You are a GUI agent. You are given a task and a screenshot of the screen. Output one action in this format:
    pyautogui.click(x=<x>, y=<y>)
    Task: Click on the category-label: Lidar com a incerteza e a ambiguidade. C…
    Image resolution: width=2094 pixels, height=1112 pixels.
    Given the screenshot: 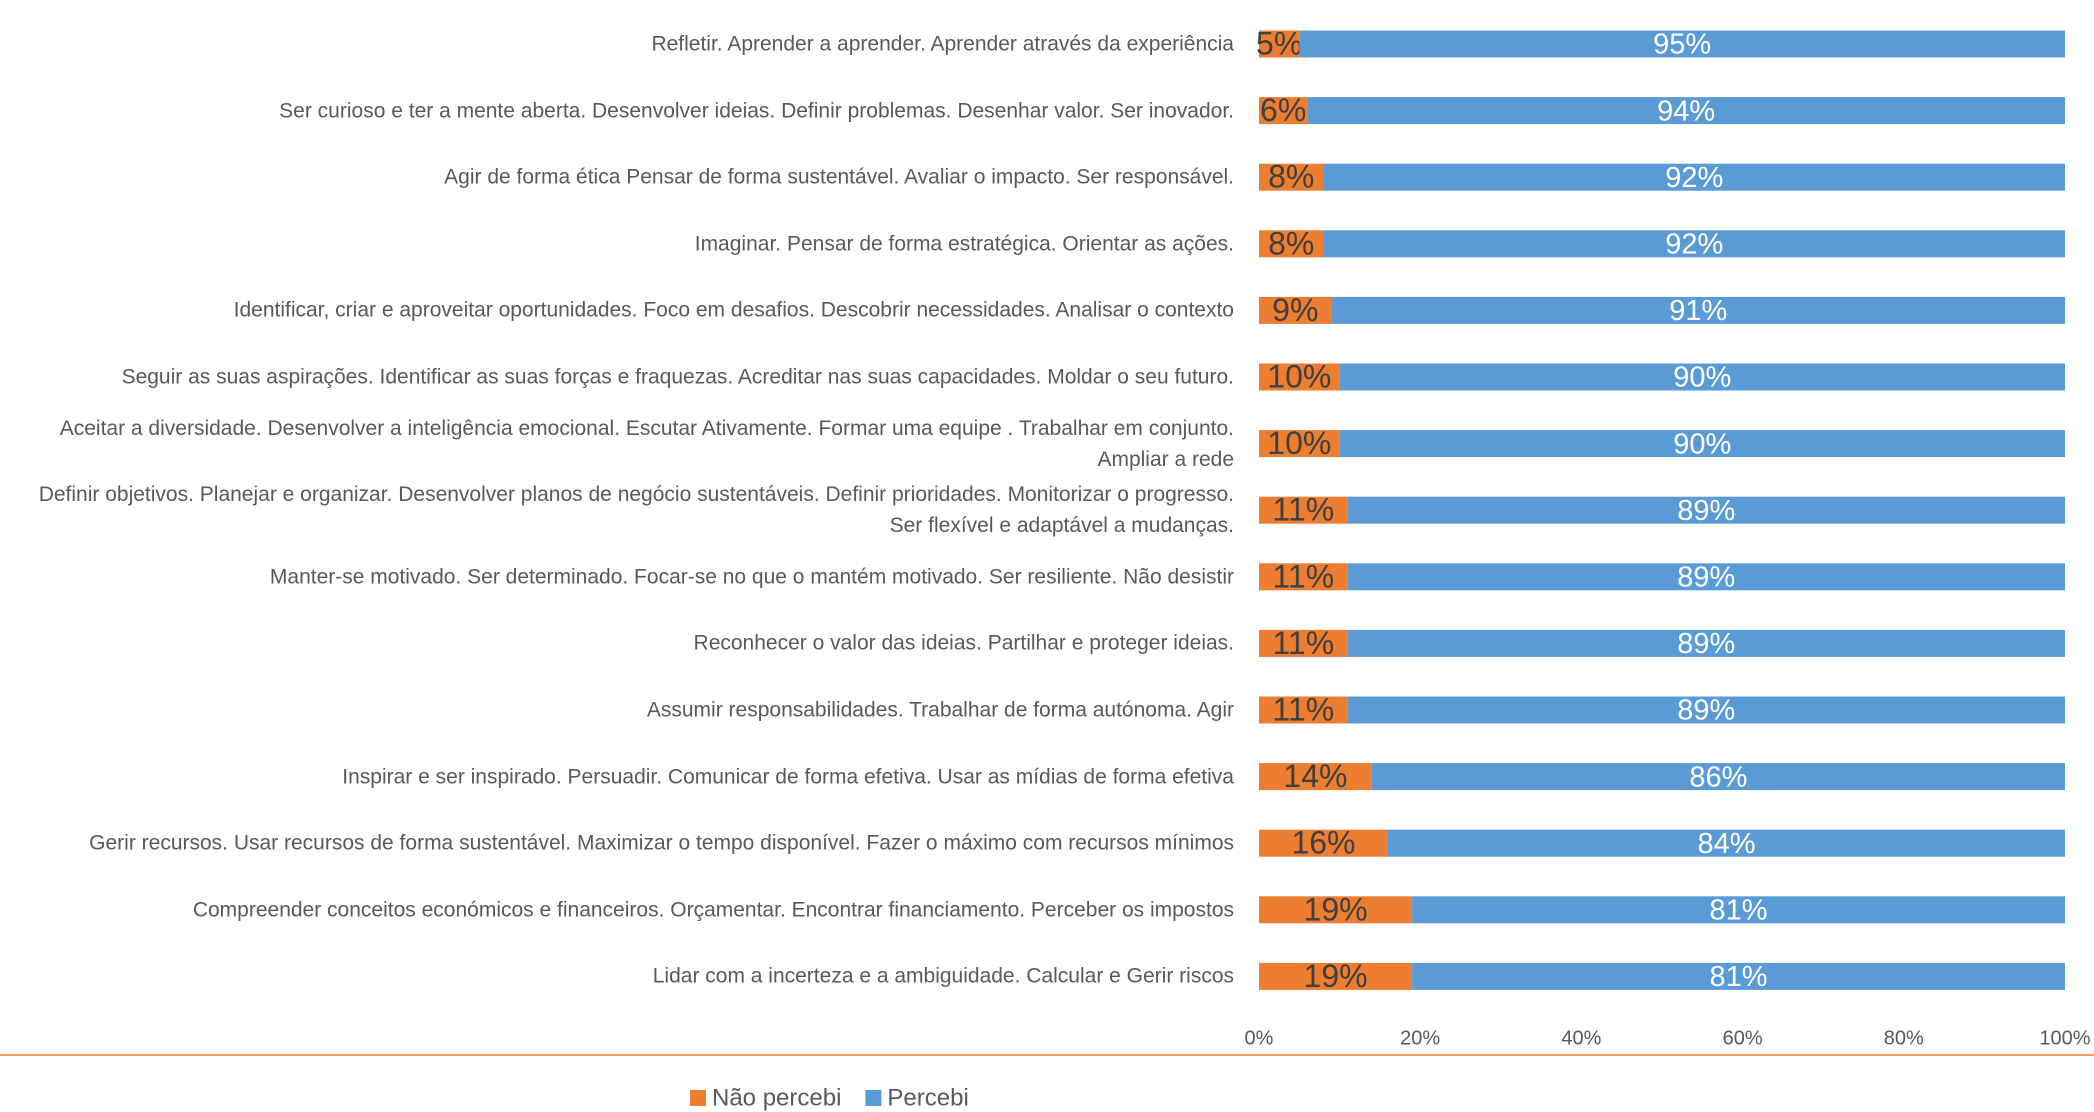 What is the action you would take?
    pyautogui.click(x=943, y=976)
    